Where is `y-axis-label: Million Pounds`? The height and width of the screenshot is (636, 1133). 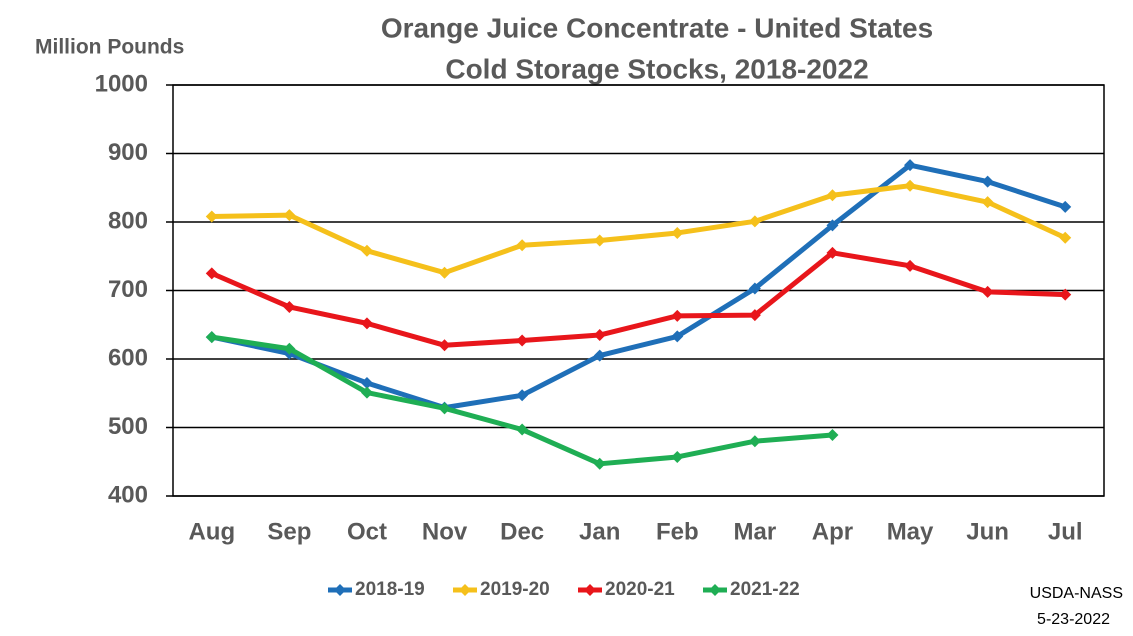 y-axis-label: Million Pounds is located at coordinates (109, 47).